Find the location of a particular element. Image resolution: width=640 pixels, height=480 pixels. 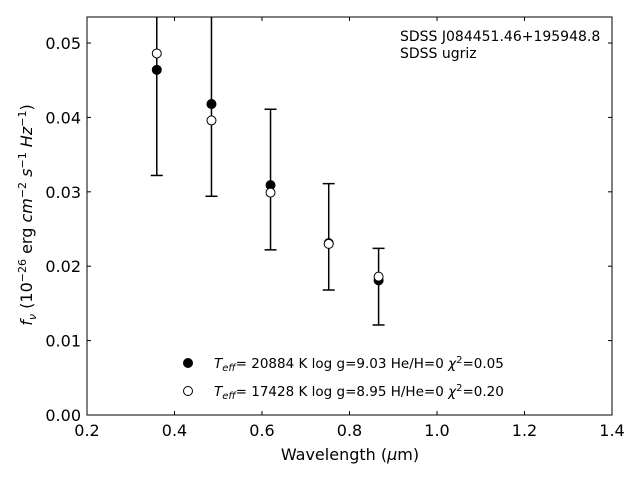

legend-marker-filled is located at coordinates (188, 363).